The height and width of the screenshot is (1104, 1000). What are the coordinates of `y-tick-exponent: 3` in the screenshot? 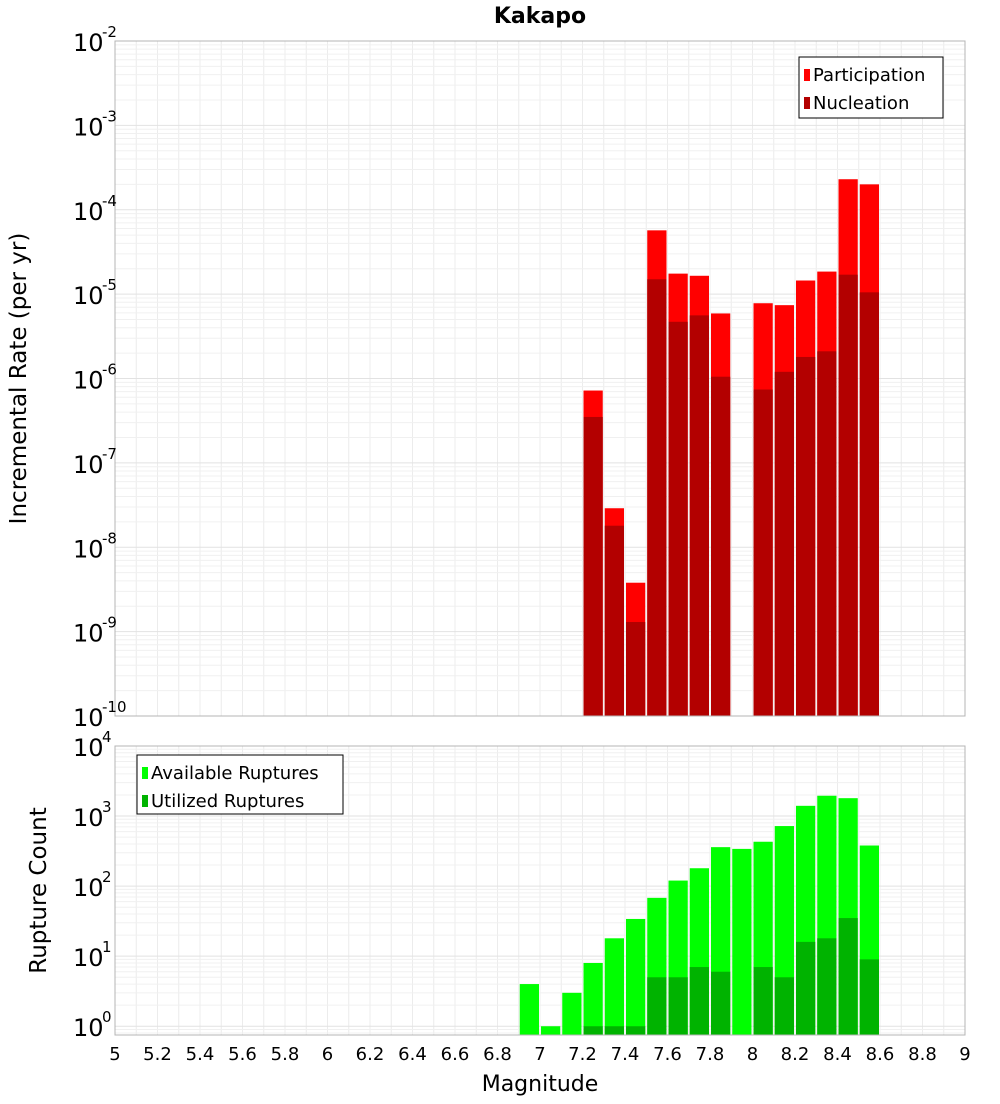 It's located at (107, 807).